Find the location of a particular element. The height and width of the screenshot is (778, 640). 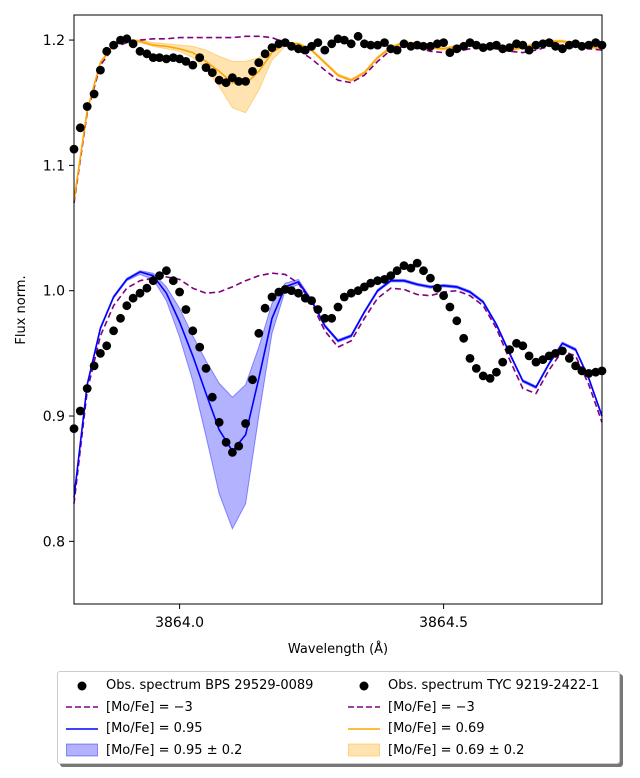

legend-entry: [Mo/Fe] = 0.69 is located at coordinates (473, 729).